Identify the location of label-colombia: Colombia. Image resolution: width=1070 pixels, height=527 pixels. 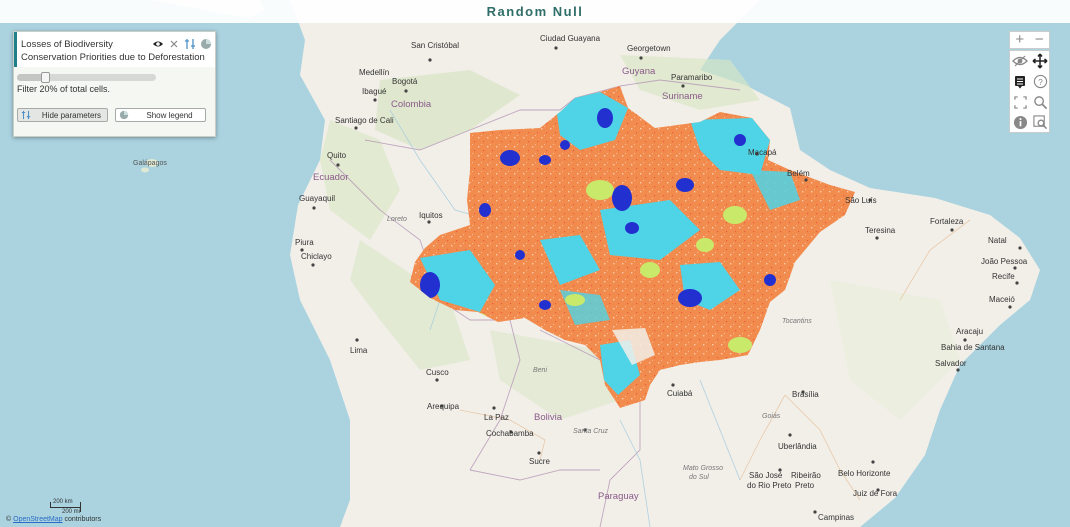
(411, 104).